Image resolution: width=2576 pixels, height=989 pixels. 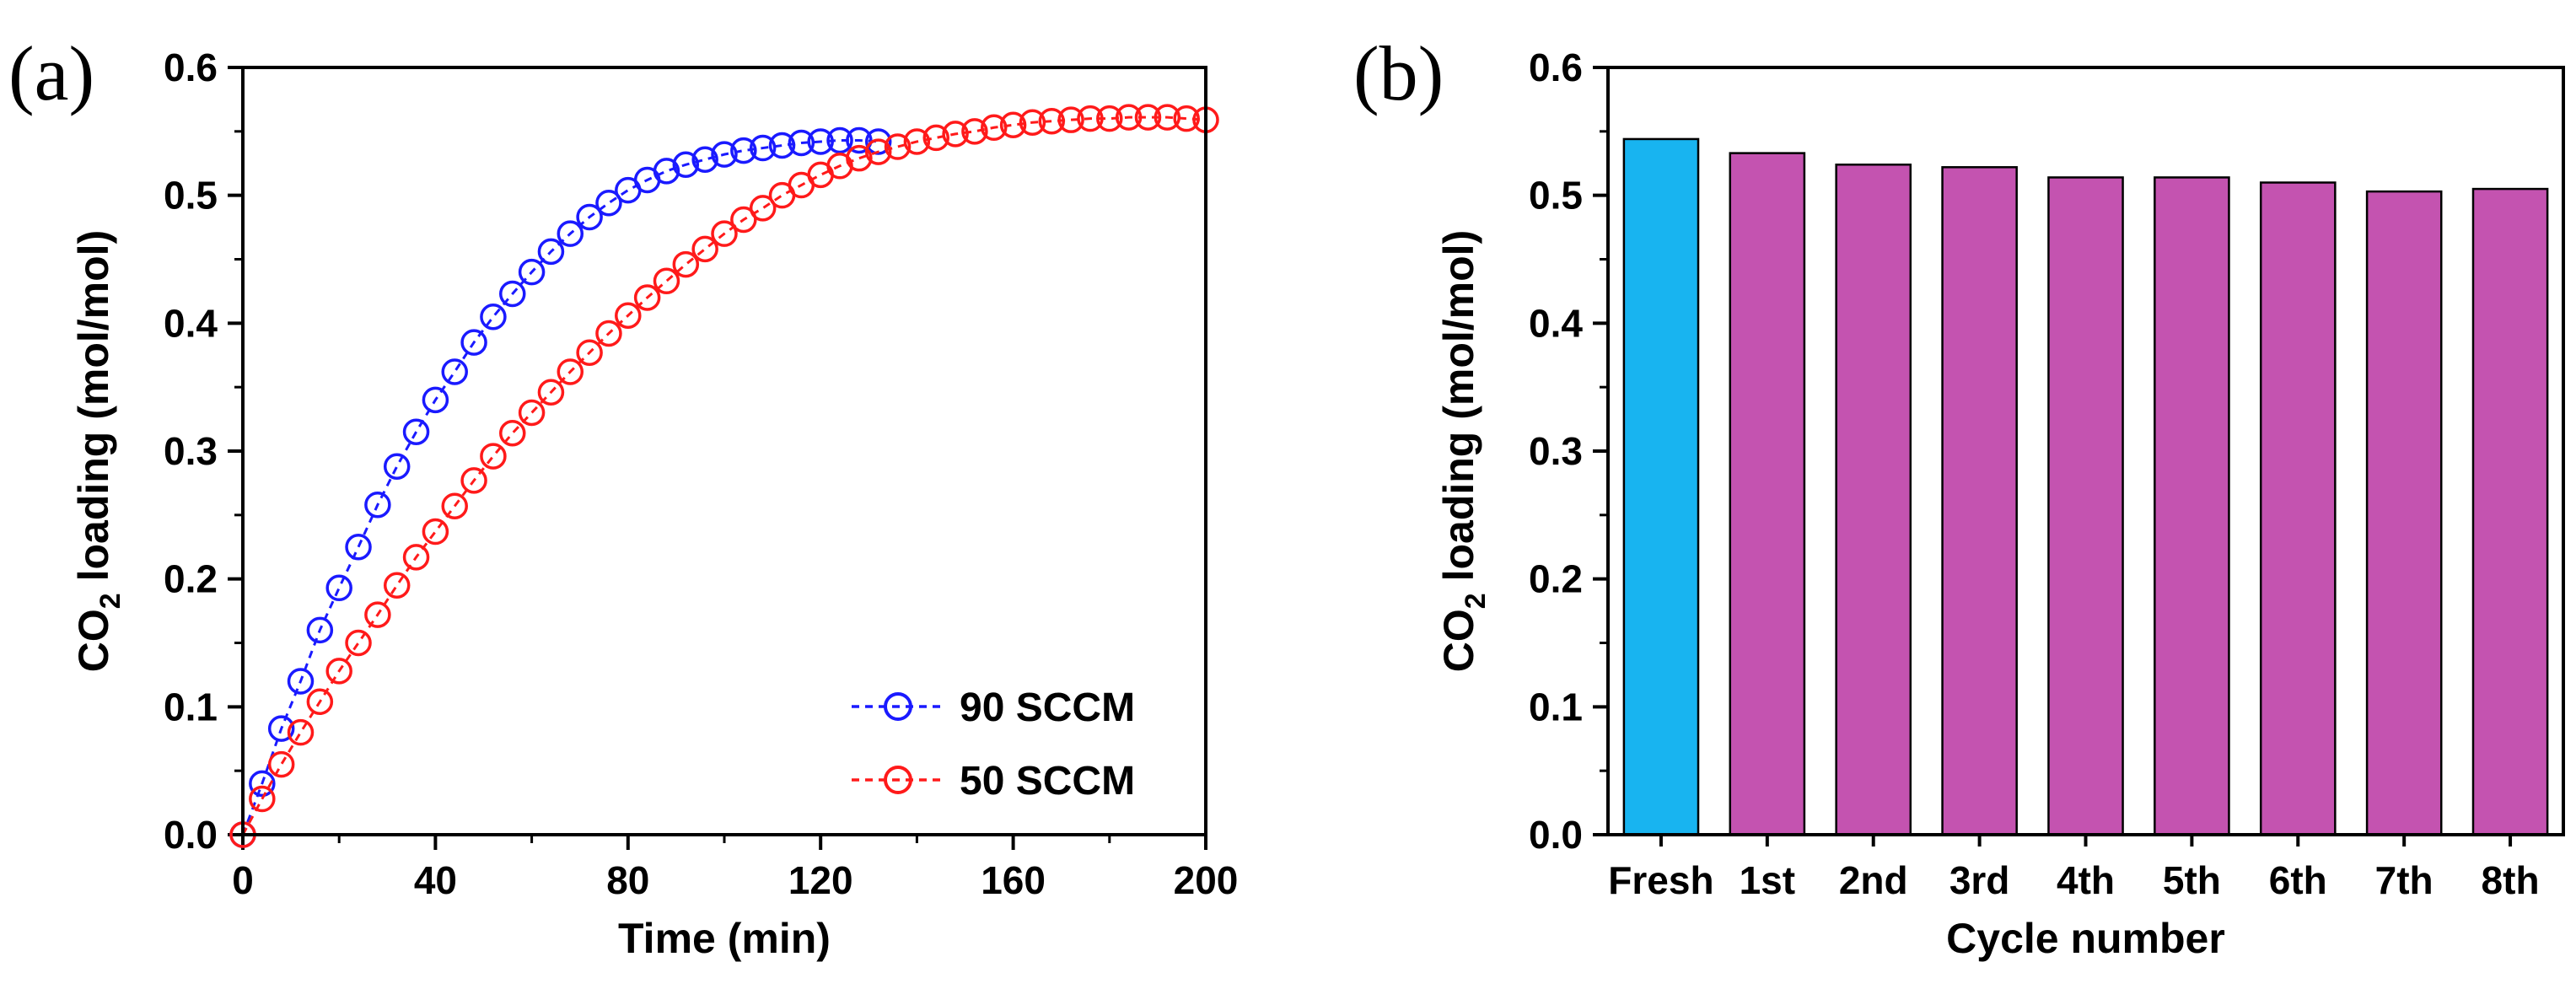 I want to click on y-tick-label: 0.3, so click(x=1556, y=451).